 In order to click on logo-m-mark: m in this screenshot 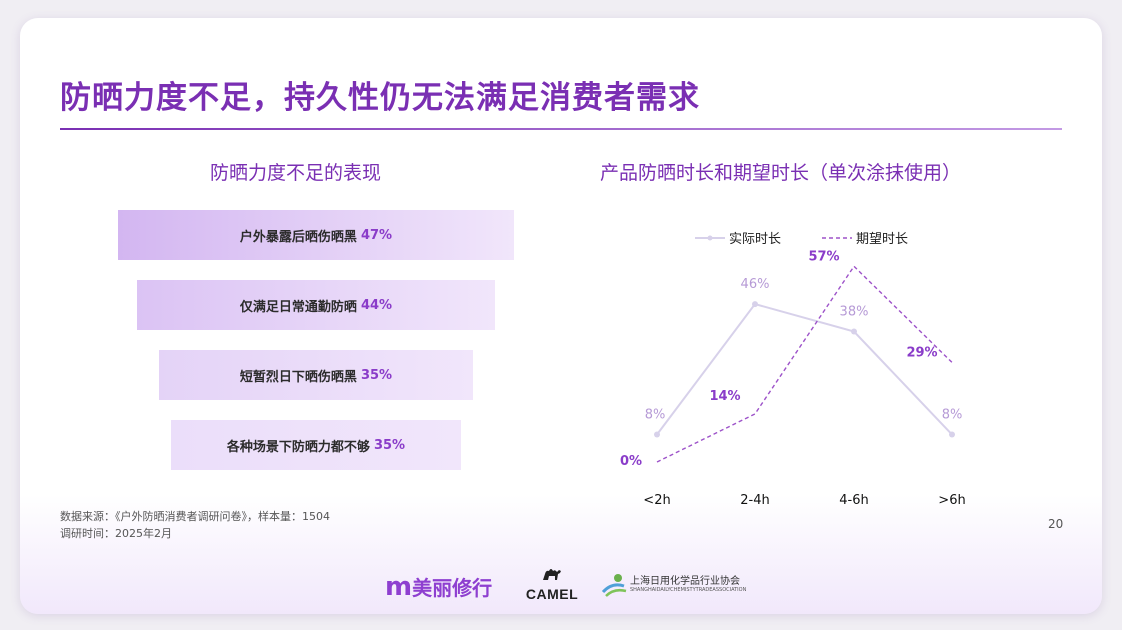, I will do `click(399, 587)`.